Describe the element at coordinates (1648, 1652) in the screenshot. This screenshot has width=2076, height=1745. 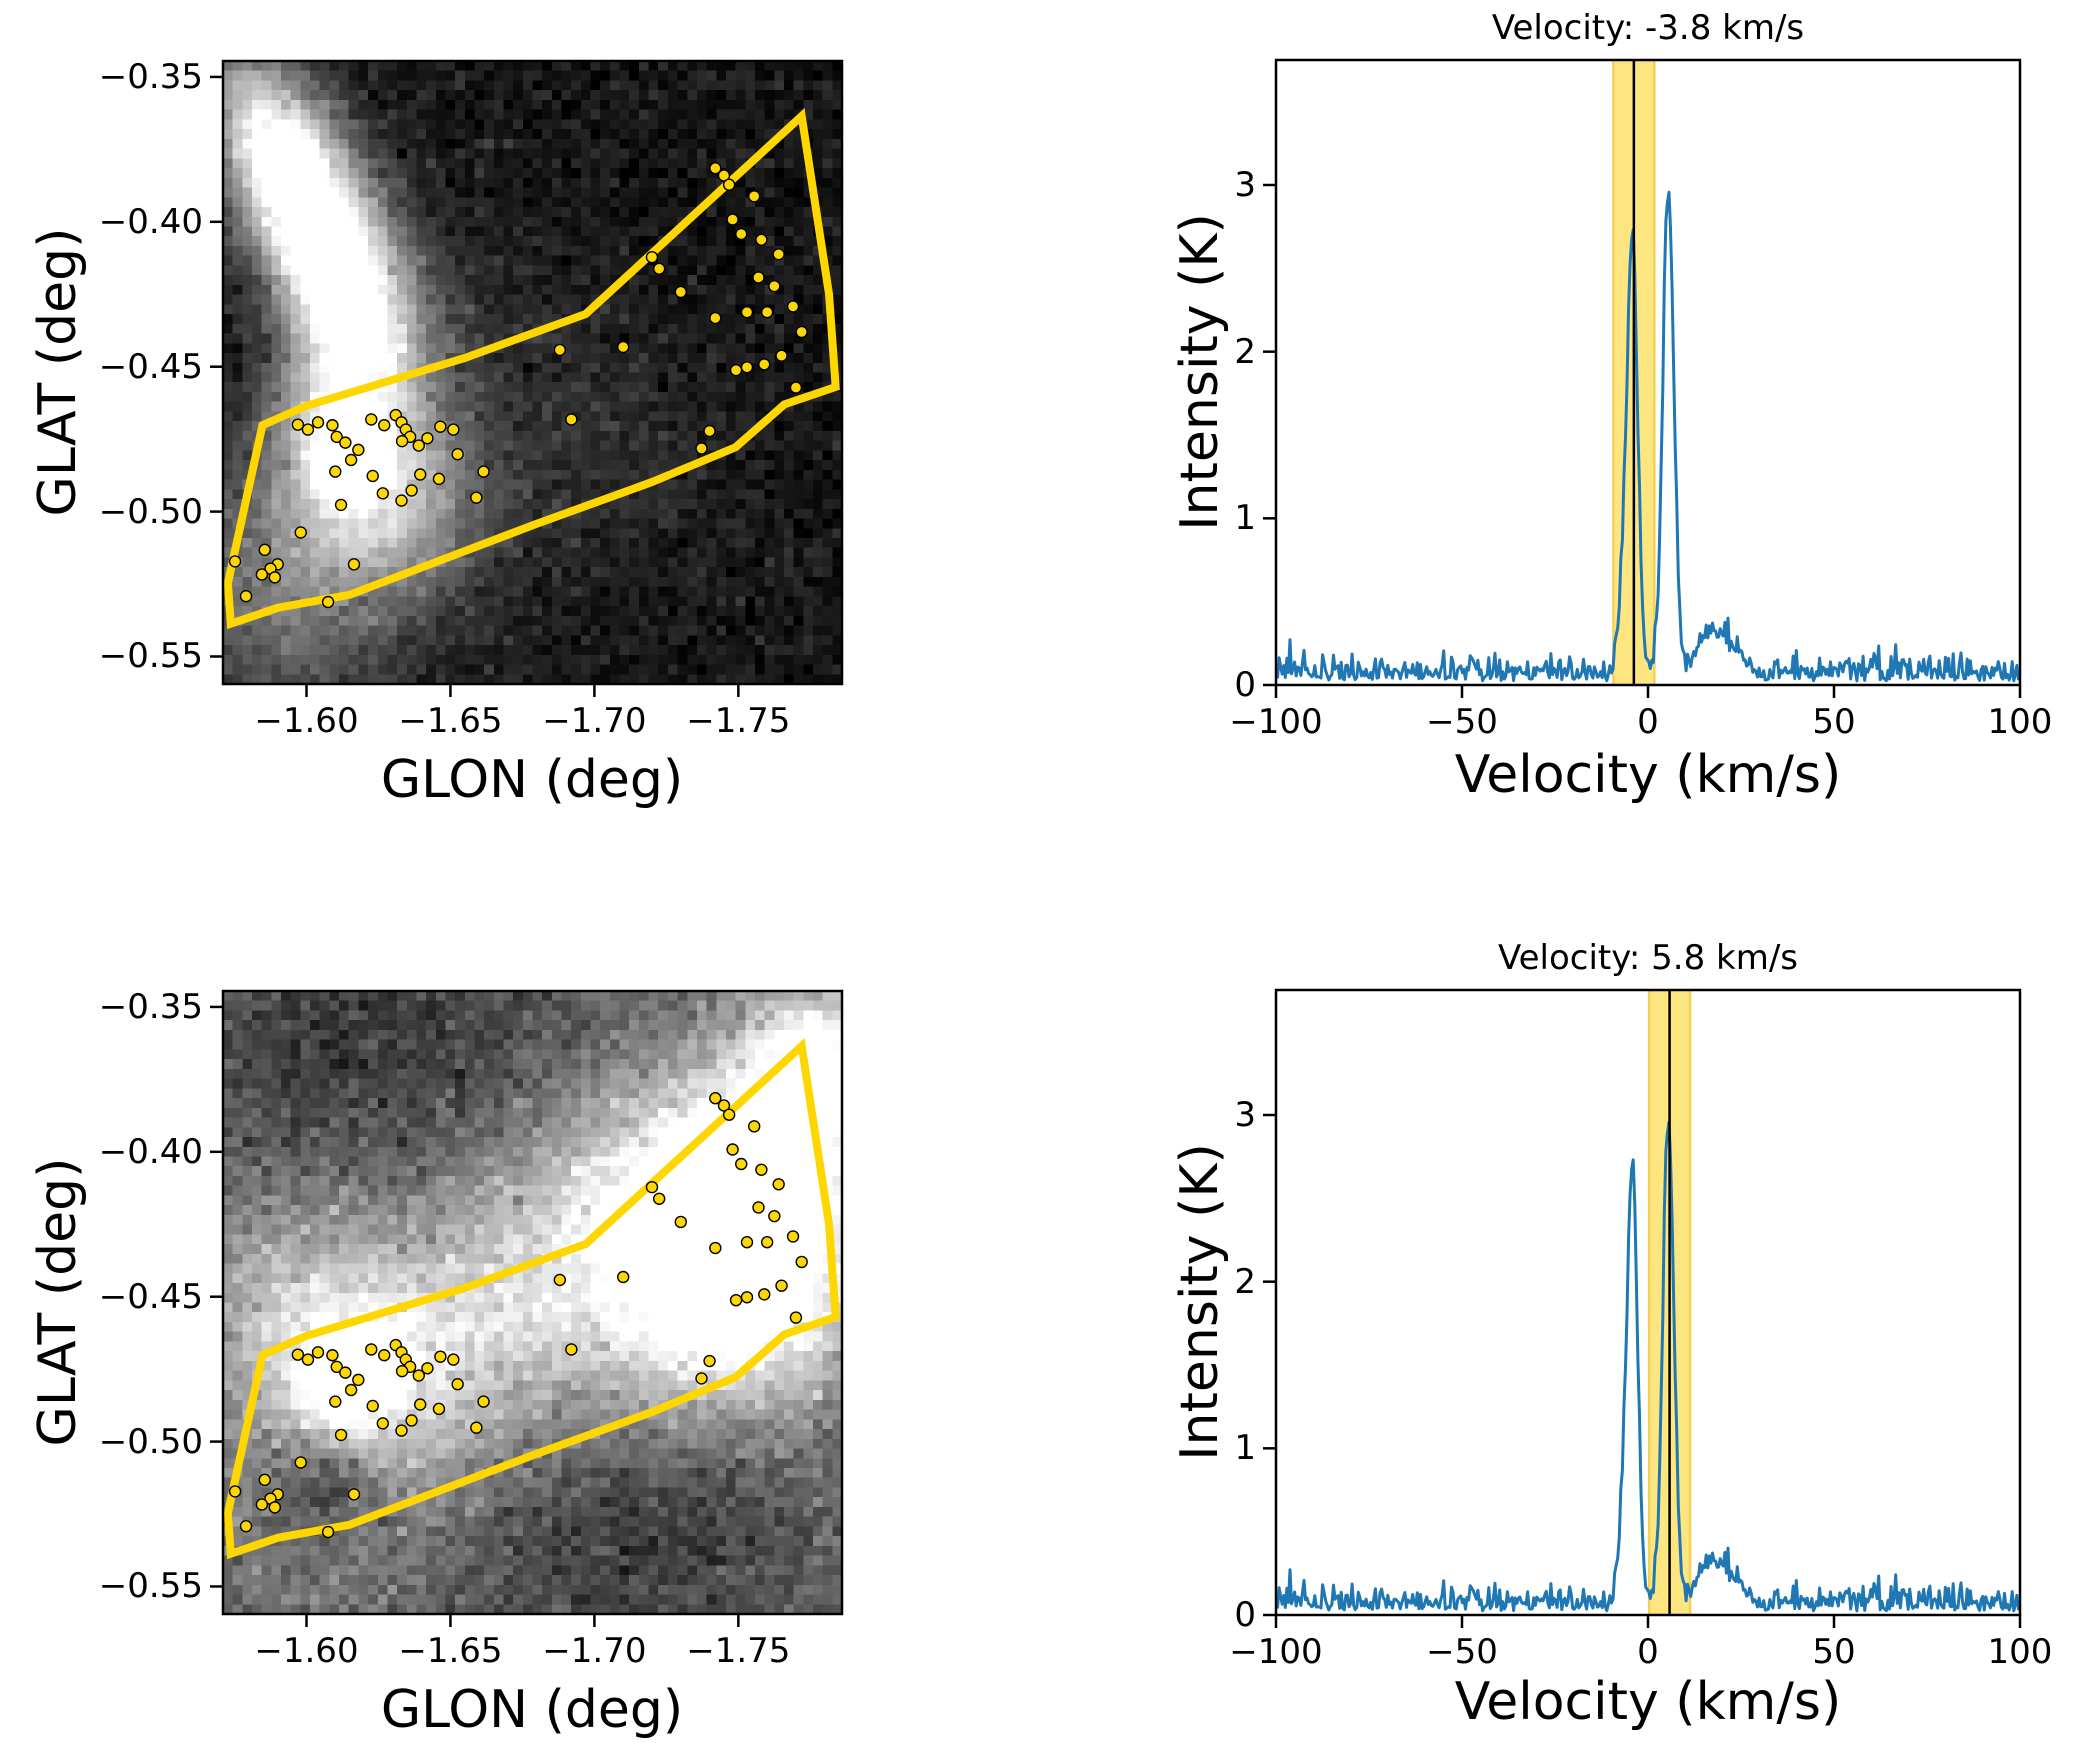
I see `x-tick-label: 0` at that location.